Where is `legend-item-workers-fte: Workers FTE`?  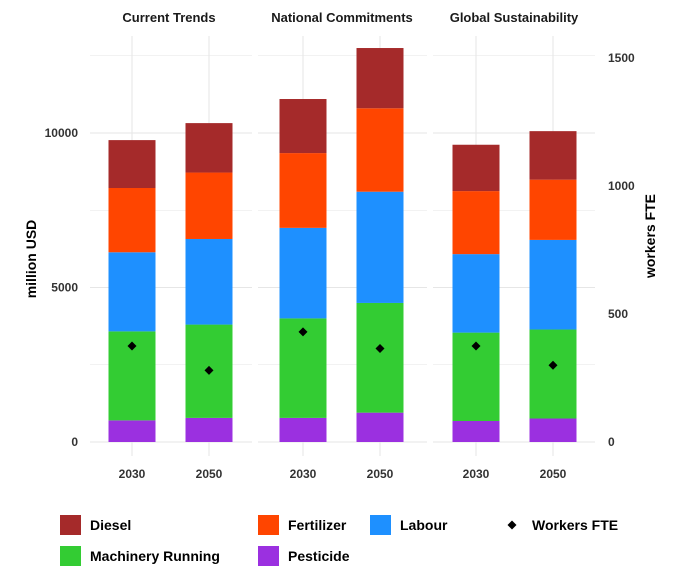
legend-item-workers-fte: Workers FTE is located at coordinates (562, 525).